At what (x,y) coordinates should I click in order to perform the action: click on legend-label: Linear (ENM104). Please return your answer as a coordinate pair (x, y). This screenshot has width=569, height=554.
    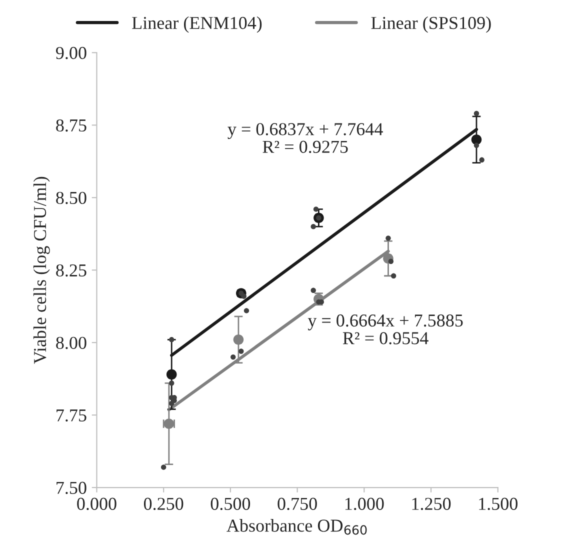
    Looking at the image, I should click on (197, 24).